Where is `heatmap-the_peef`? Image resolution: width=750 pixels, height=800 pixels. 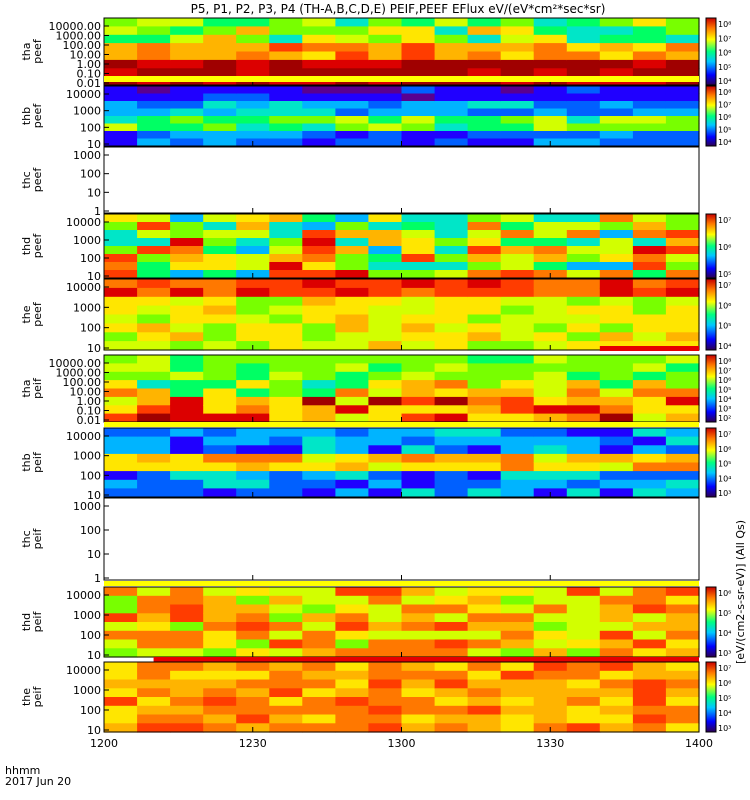
heatmap-the_peef is located at coordinates (402, 315).